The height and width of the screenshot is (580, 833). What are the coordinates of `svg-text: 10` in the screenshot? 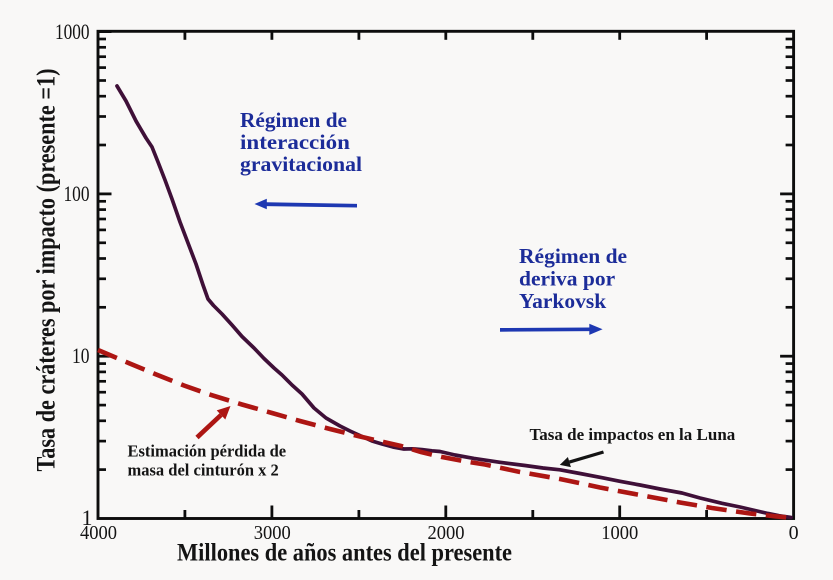 It's located at (81, 355).